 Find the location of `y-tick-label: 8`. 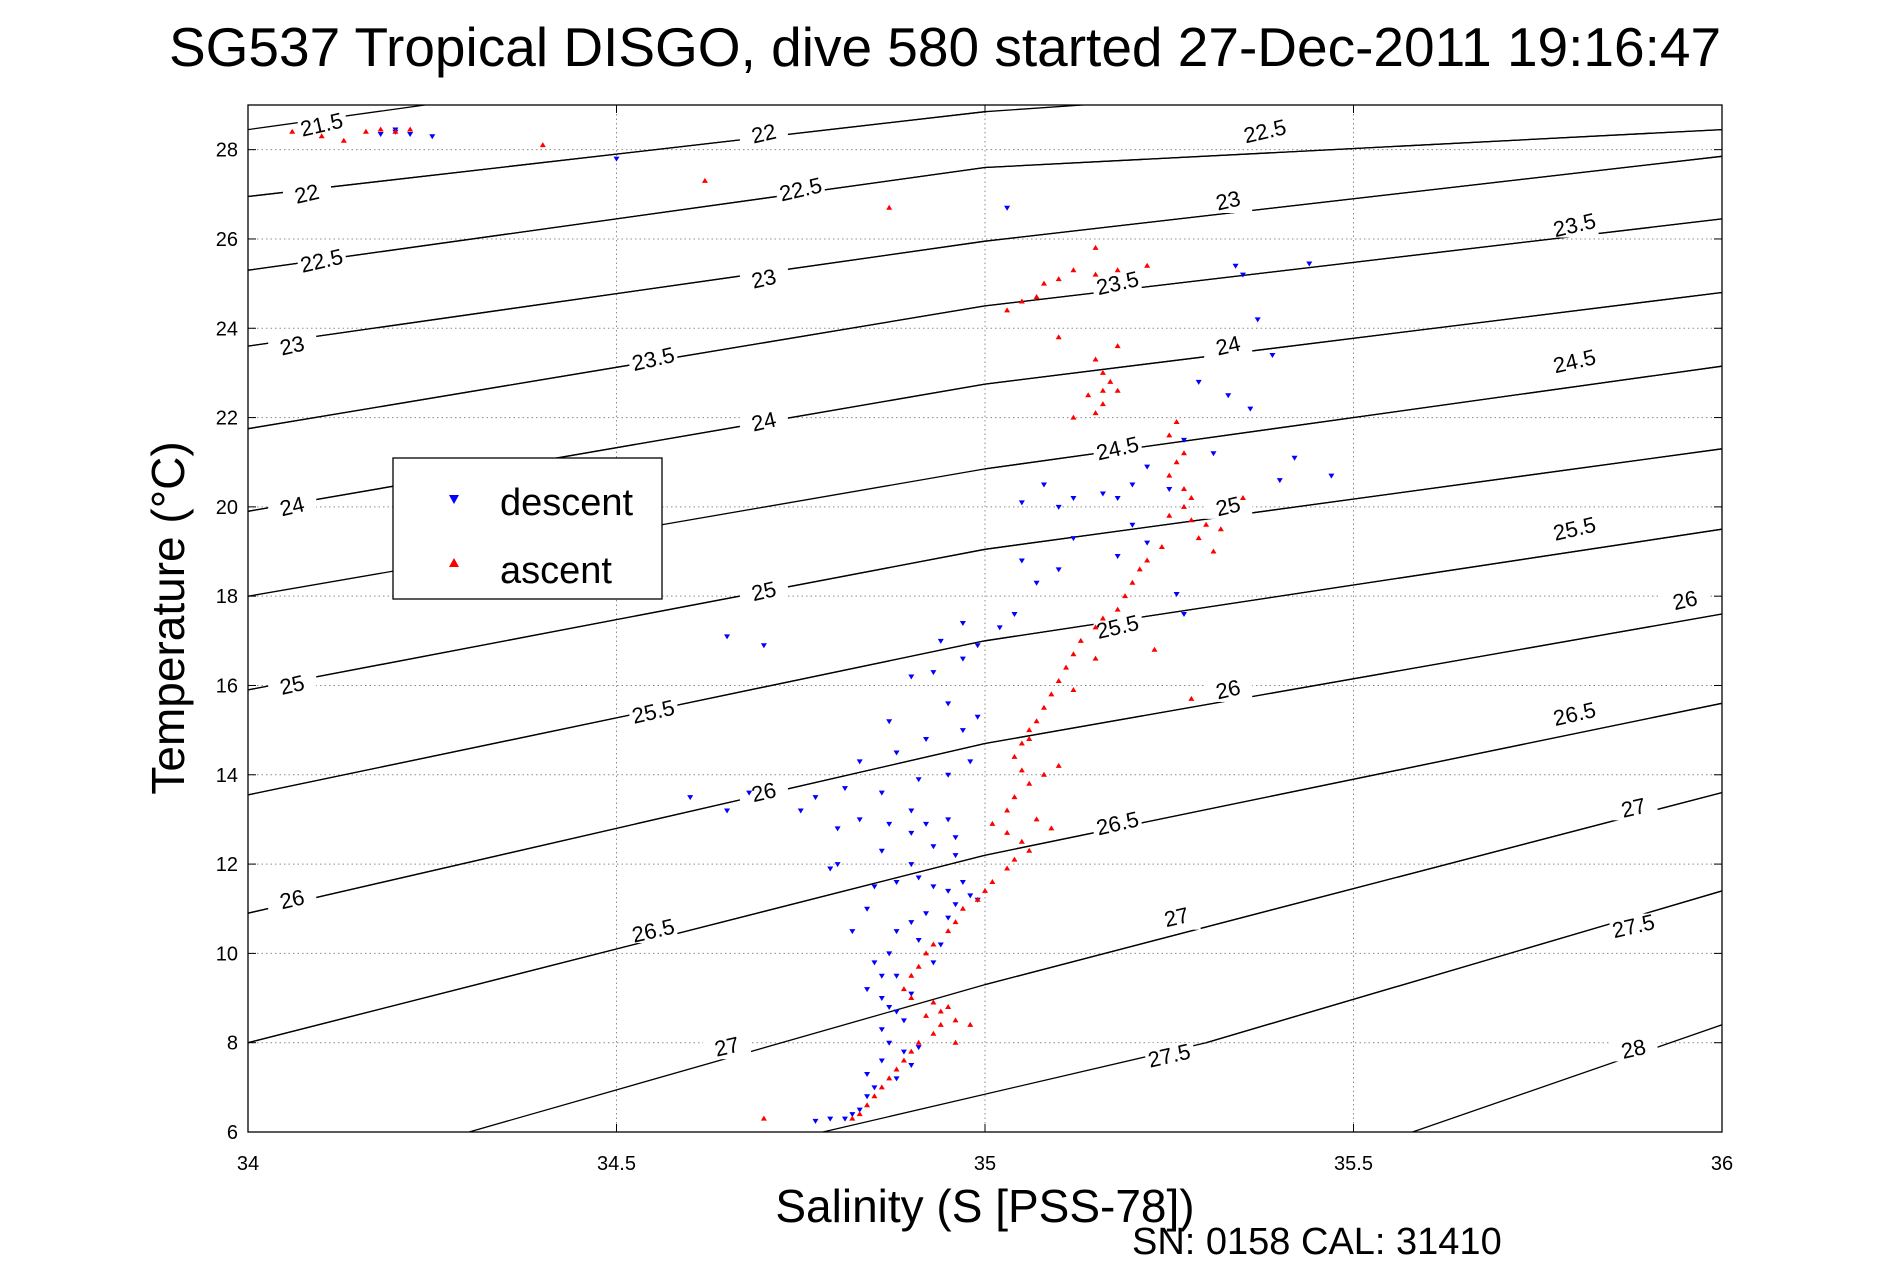

y-tick-label: 8 is located at coordinates (232, 1044).